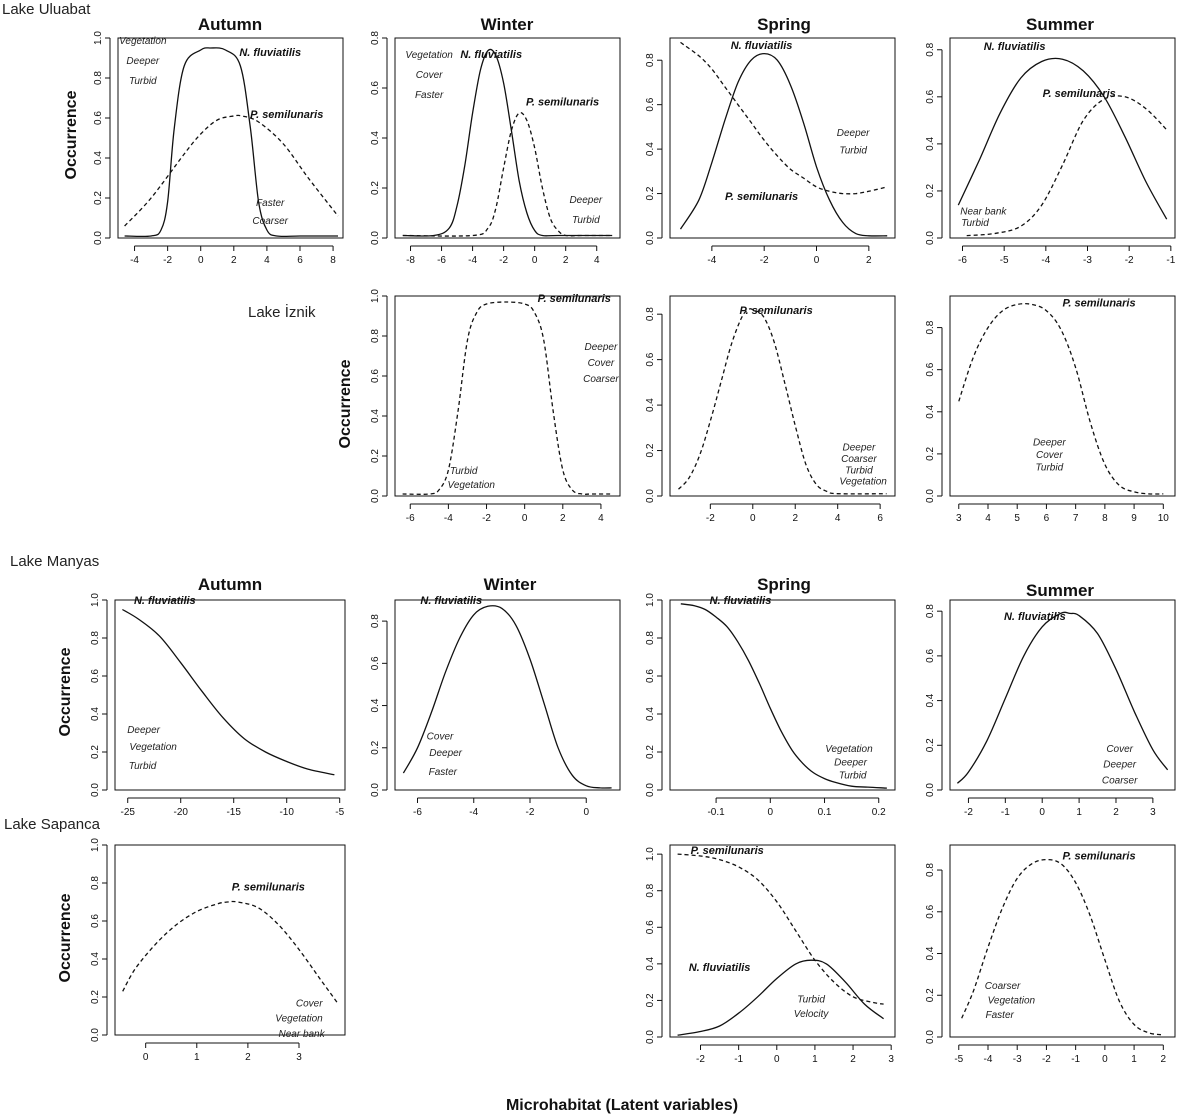 This screenshot has width=1200, height=1119. What do you see at coordinates (301, 1034) in the screenshot?
I see `habitat-note: Near bank` at bounding box center [301, 1034].